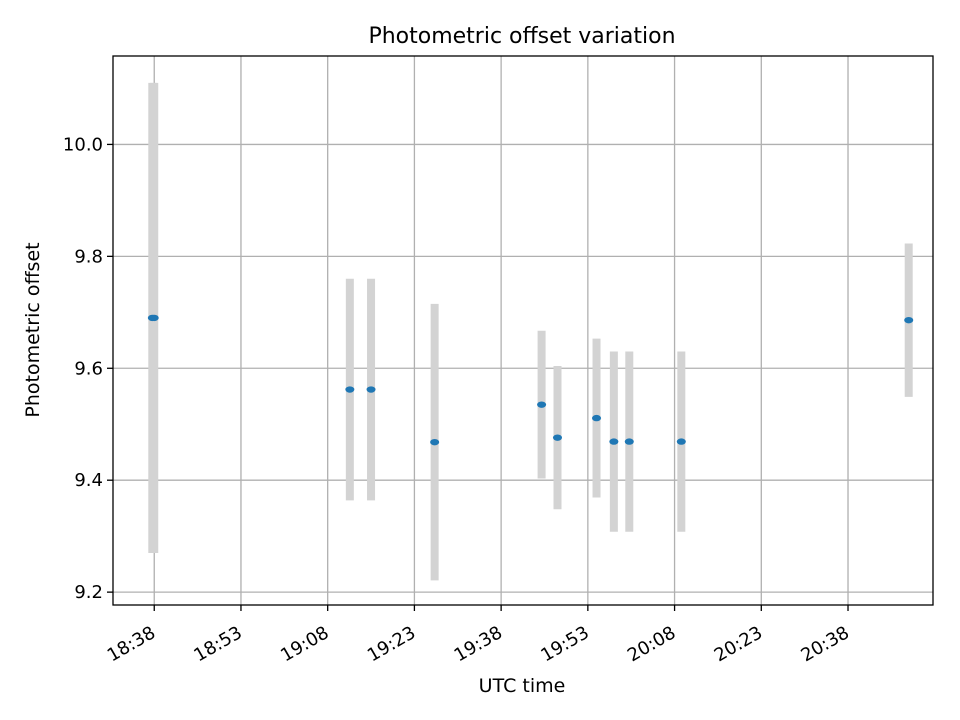 This screenshot has width=960, height=720. What do you see at coordinates (530, 380) in the screenshot?
I see `data-points` at bounding box center [530, 380].